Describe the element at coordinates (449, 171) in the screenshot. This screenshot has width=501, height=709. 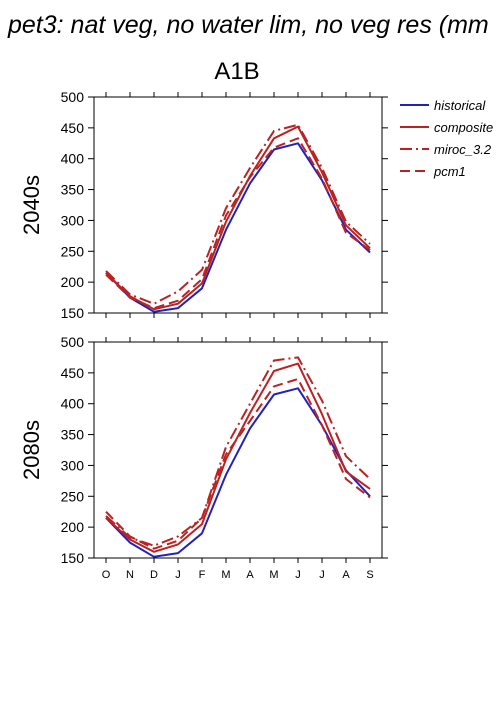
I see `legend-label: pcm1` at that location.